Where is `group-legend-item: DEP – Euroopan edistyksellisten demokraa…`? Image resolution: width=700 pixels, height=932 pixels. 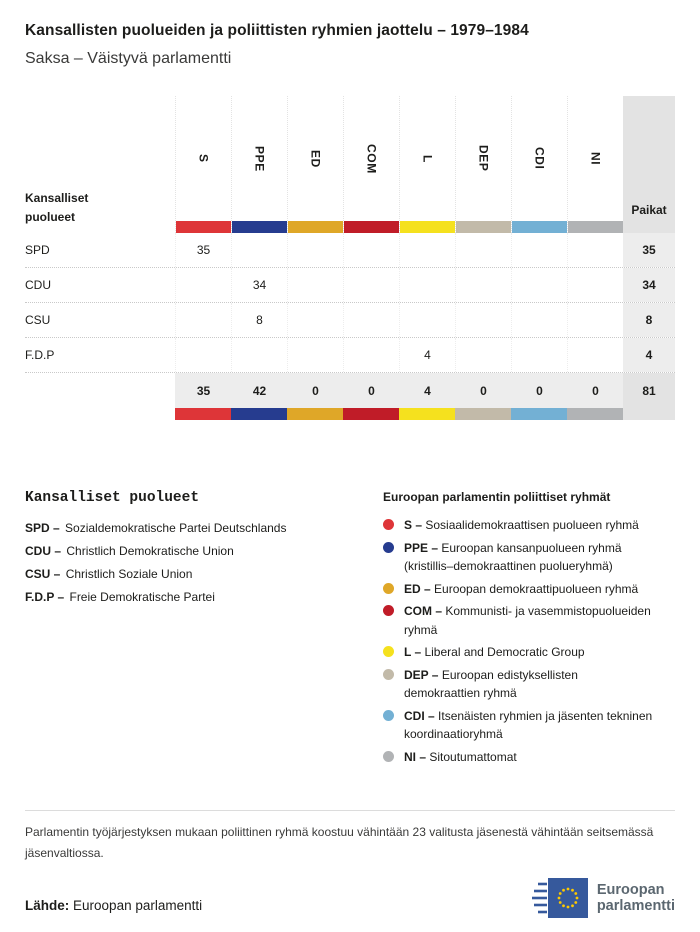 group-legend-item: DEP – Euroopan edistyksellisten demokraa… is located at coordinates (529, 684).